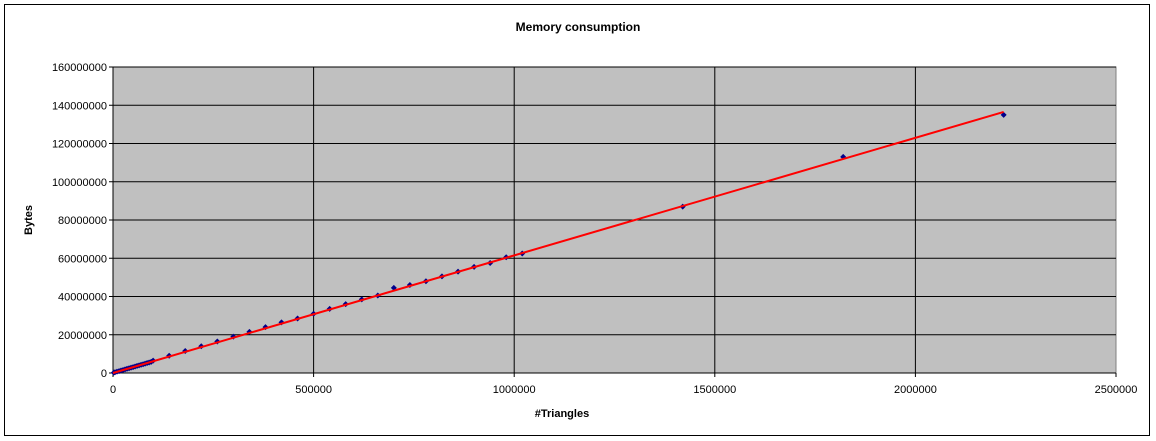 This screenshot has height=441, width=1156. Describe the element at coordinates (104, 374) in the screenshot. I see `y-tick-label: 0` at that location.